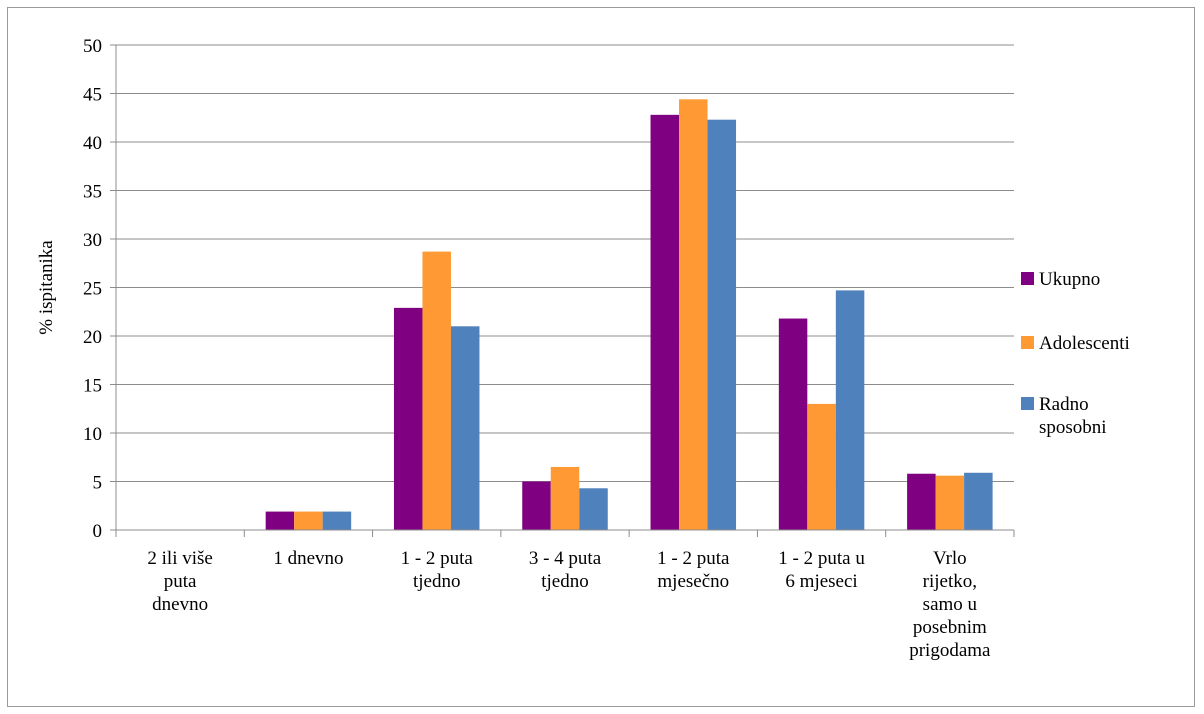  I want to click on y-tick-label: 45, so click(92, 95).